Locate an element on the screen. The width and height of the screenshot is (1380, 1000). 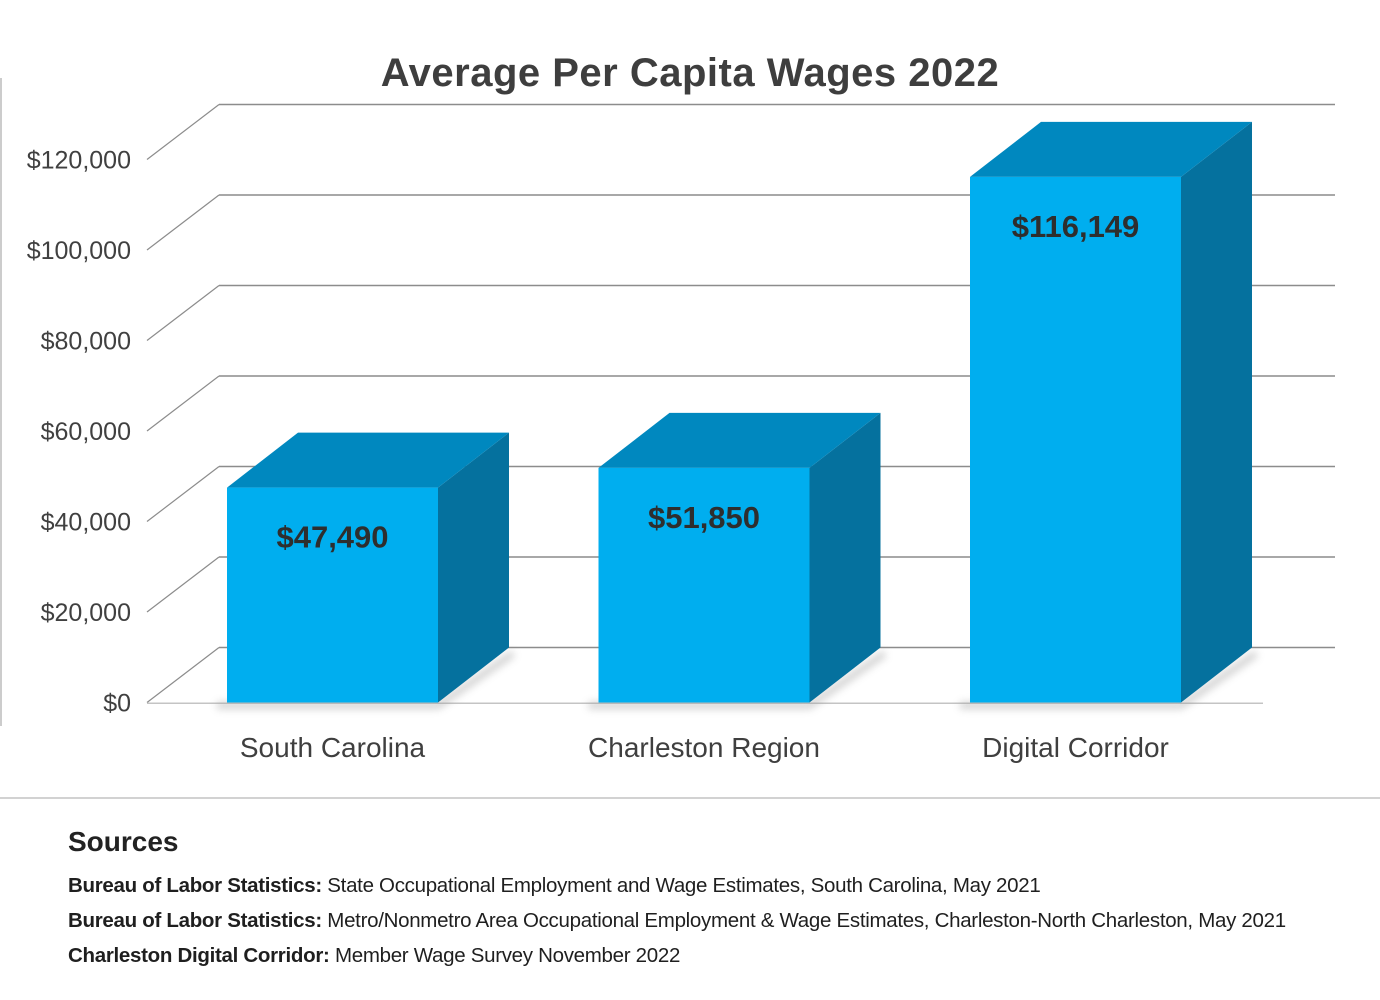
category-label: Charleston Region is located at coordinates (704, 747).